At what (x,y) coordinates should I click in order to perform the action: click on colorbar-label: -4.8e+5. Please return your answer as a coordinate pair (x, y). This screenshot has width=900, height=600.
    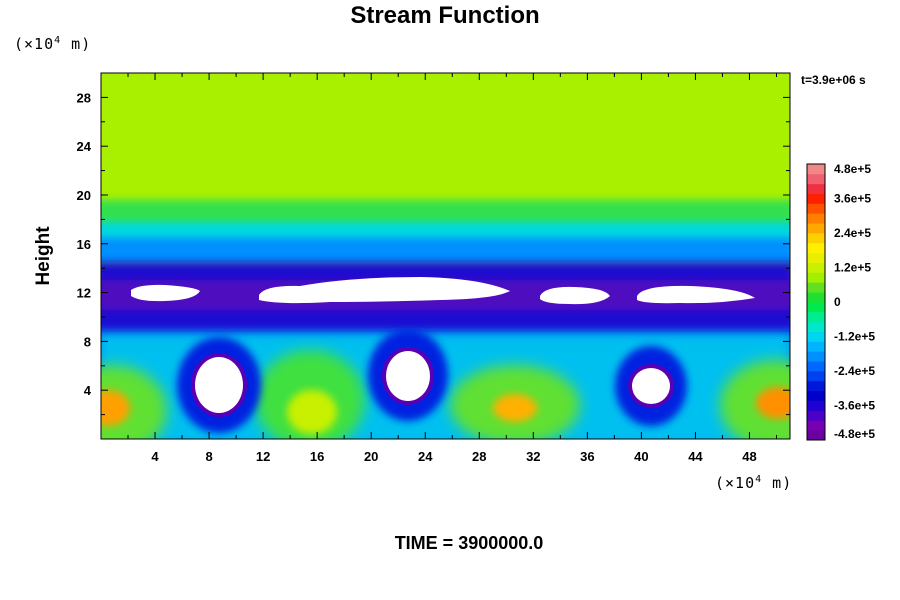
    Looking at the image, I should click on (854, 434).